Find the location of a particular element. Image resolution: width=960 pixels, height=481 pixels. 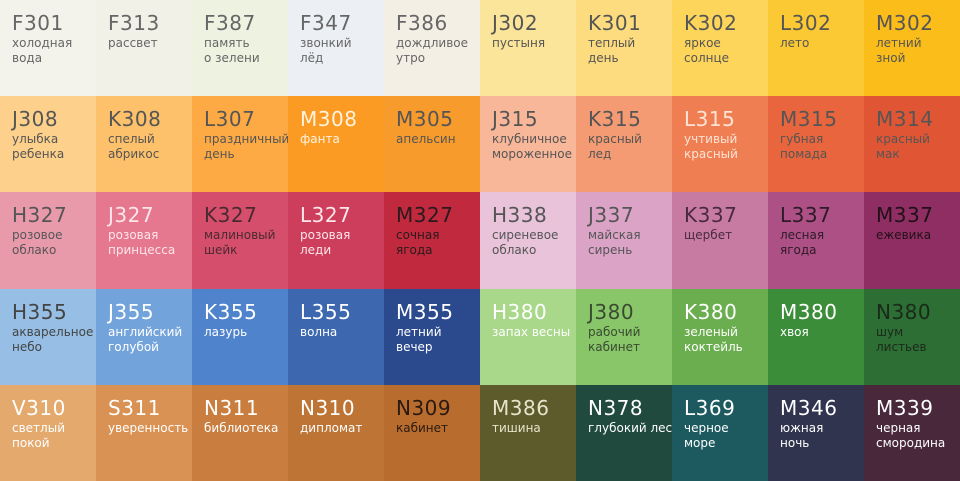

color-code: K301 is located at coordinates (615, 23).